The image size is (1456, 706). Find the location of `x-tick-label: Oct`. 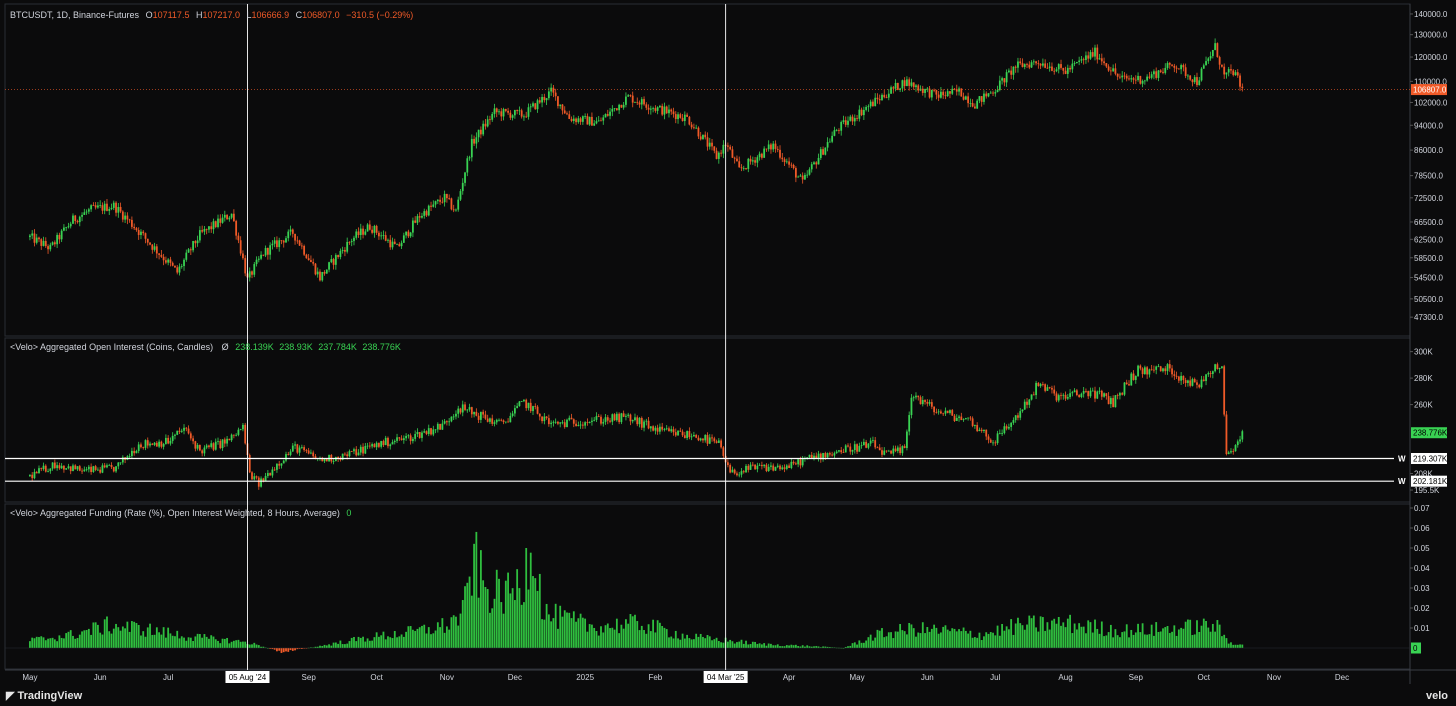

x-tick-label: Oct is located at coordinates (1204, 677).